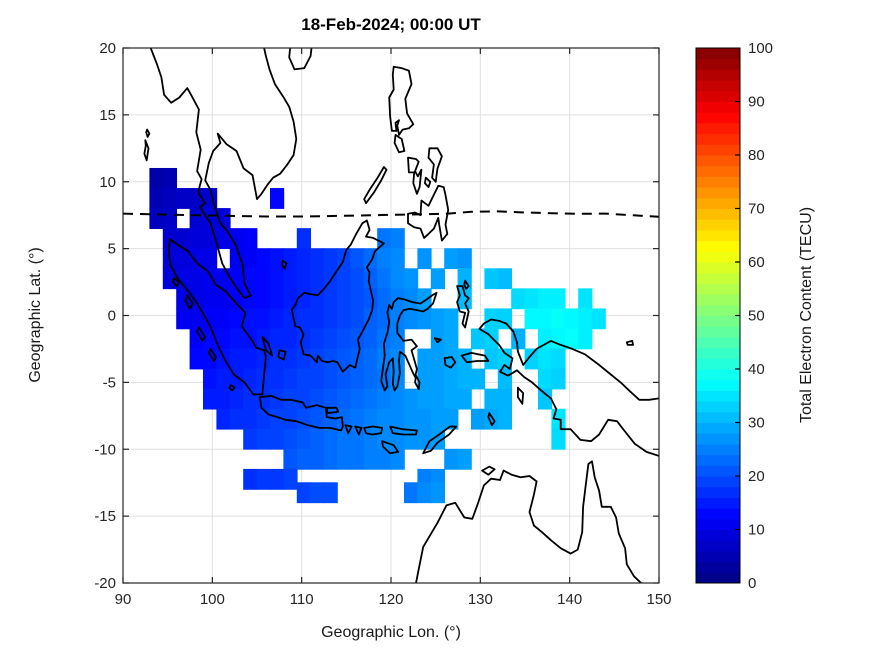 This screenshot has height=656, width=875. Describe the element at coordinates (435, 165) in the screenshot. I see `coastline-samar-leyte` at that location.